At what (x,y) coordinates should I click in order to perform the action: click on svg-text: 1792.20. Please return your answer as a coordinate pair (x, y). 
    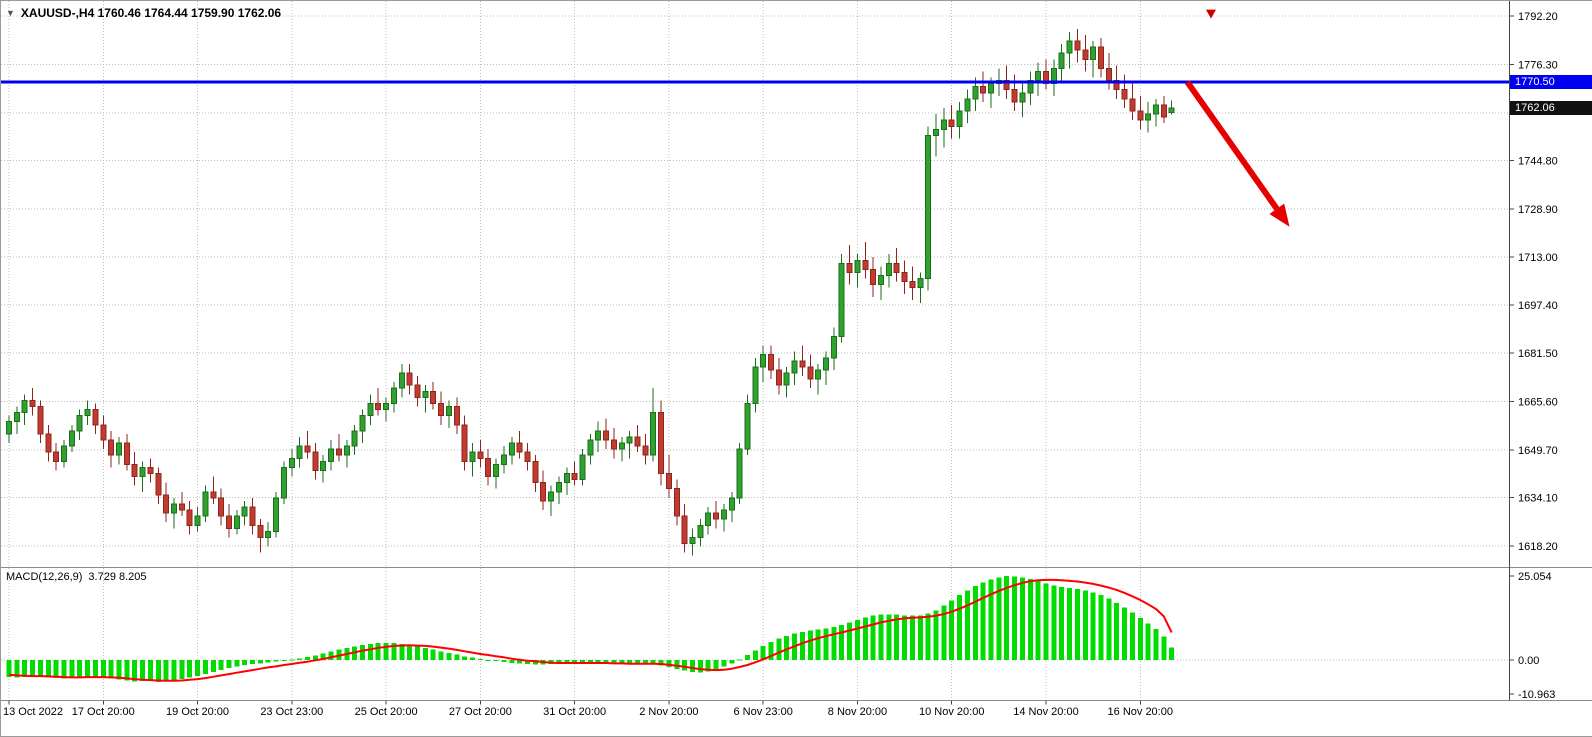
    Looking at the image, I should click on (1538, 17).